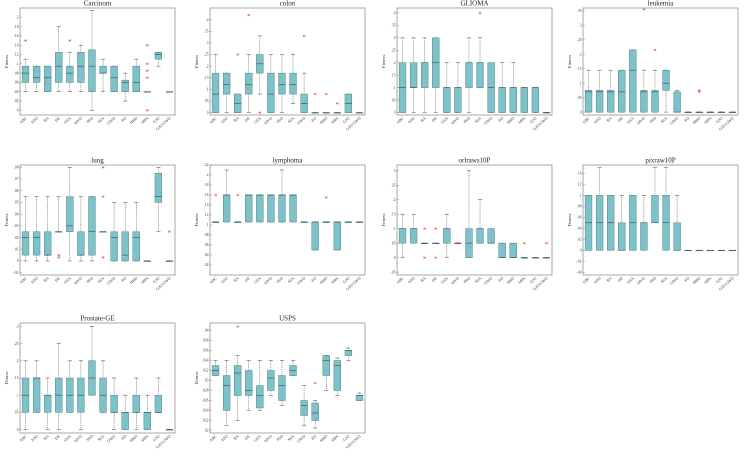 Image resolution: width=755 pixels, height=457 pixels. What do you see at coordinates (206, 205) in the screenshot?
I see `y-tick-label: .14` at bounding box center [206, 205].